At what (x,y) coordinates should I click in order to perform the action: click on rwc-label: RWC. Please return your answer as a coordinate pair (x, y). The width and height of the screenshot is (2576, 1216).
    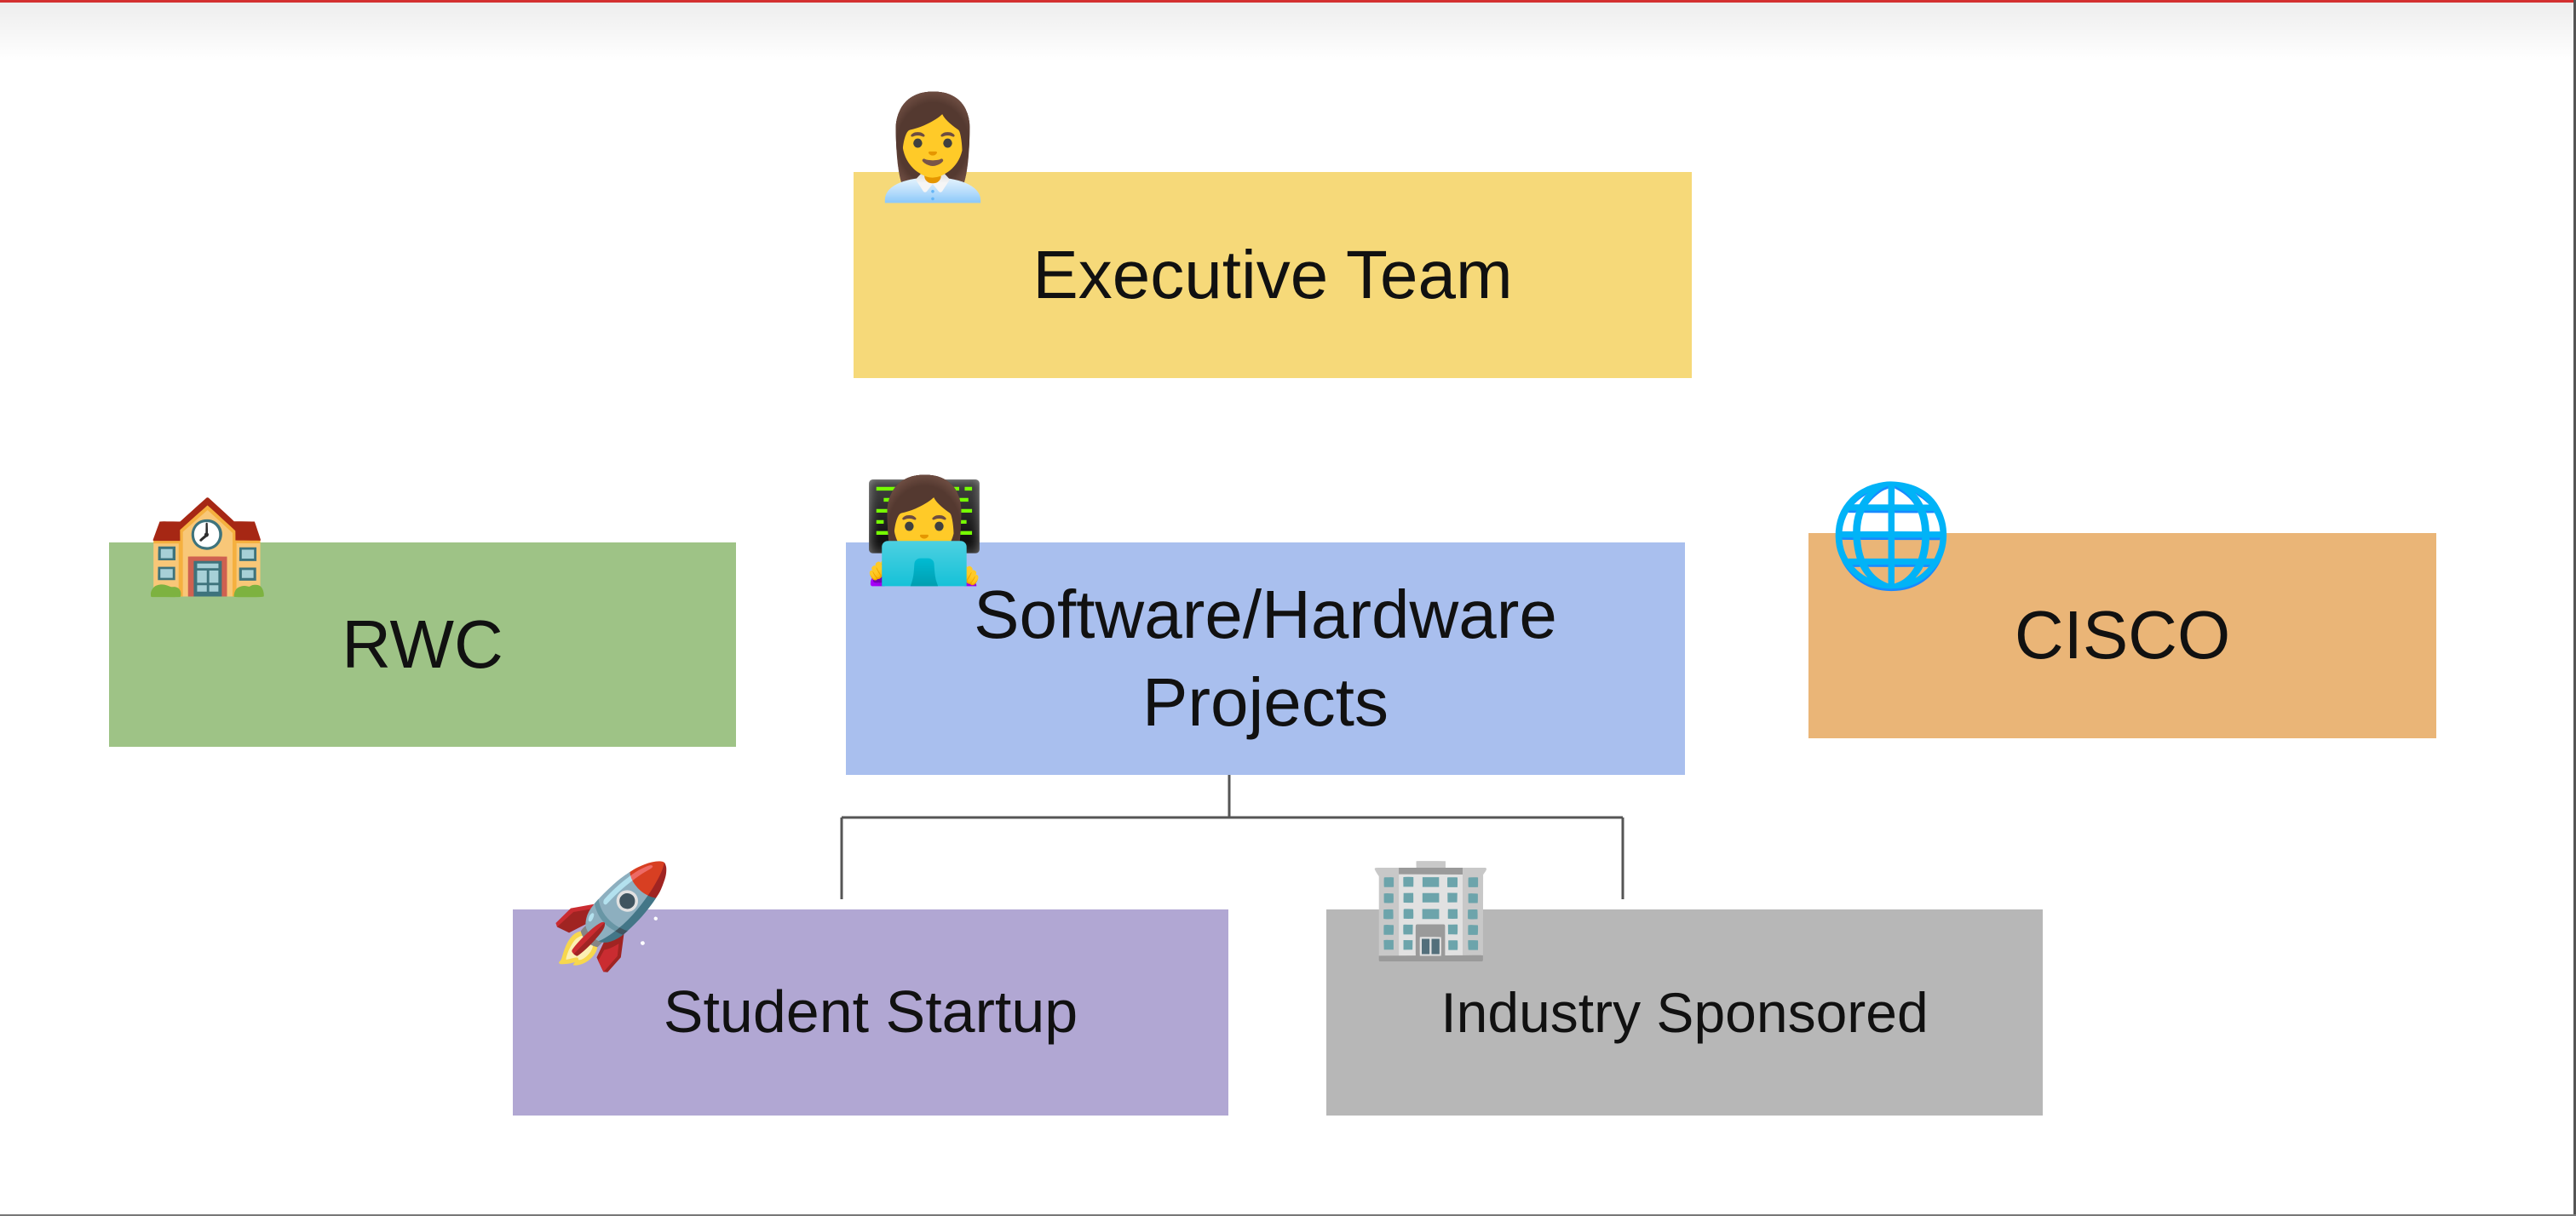
    Looking at the image, I should click on (423, 643).